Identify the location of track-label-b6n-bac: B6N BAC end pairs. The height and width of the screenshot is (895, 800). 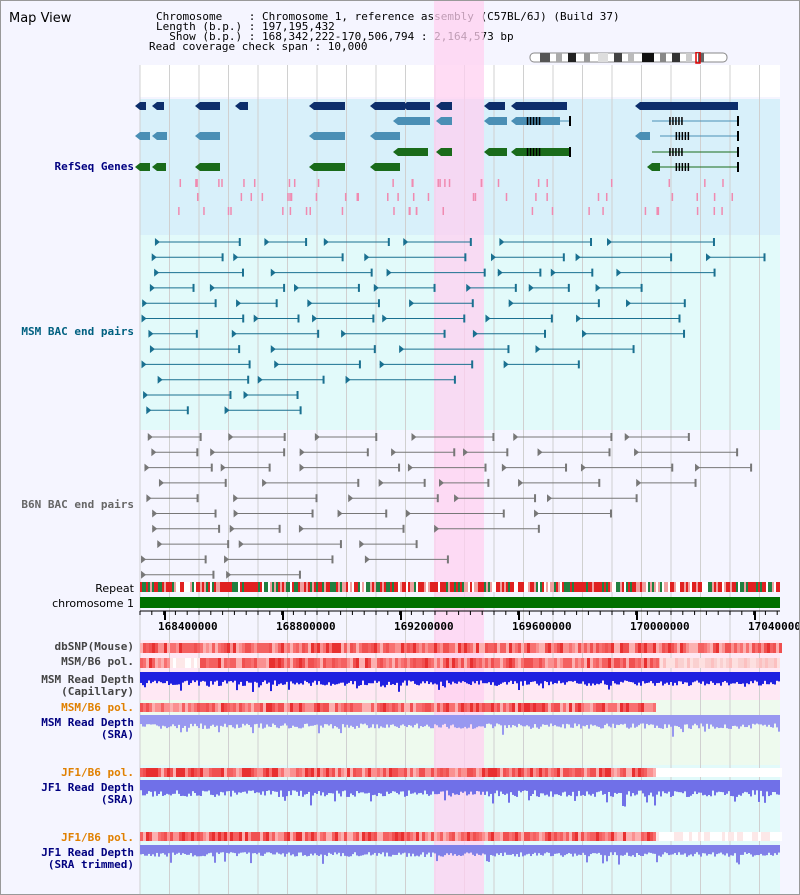
(77, 504).